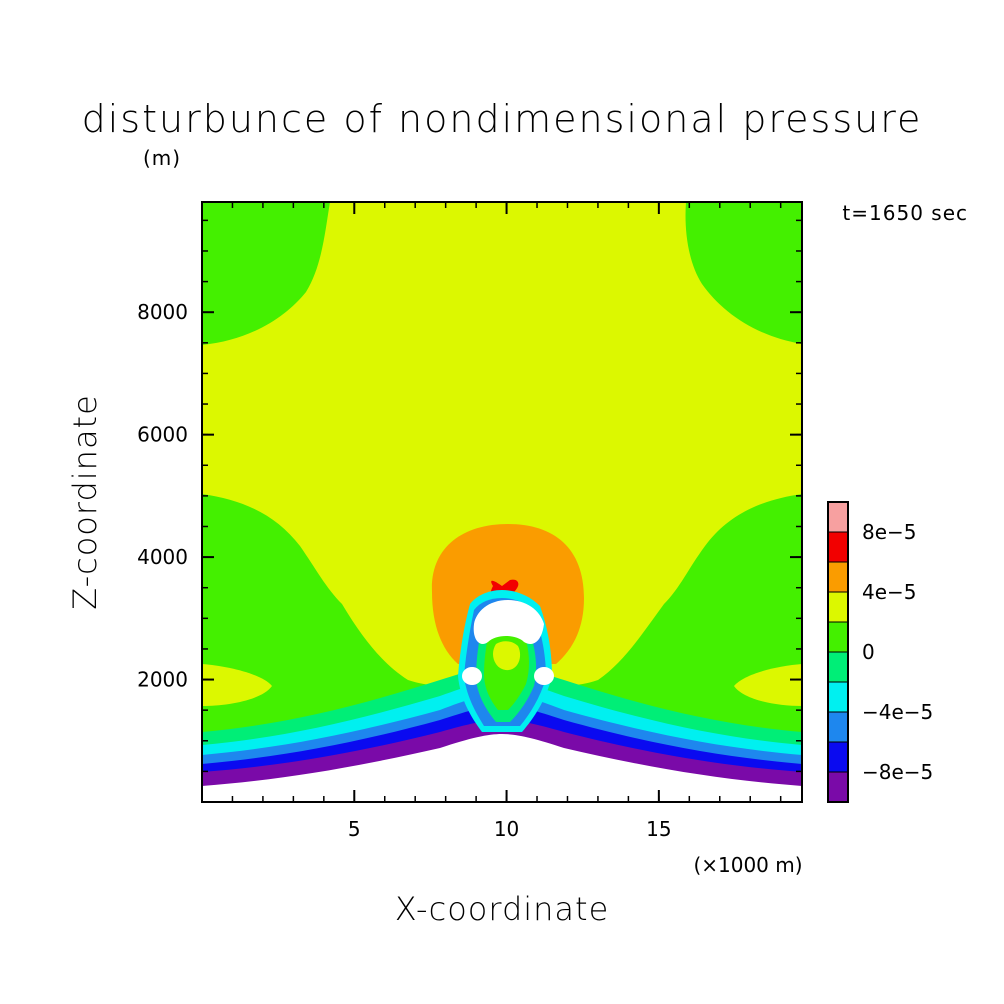 The image size is (1004, 1004). I want to click on updraft-core-yellow, so click(507, 656).